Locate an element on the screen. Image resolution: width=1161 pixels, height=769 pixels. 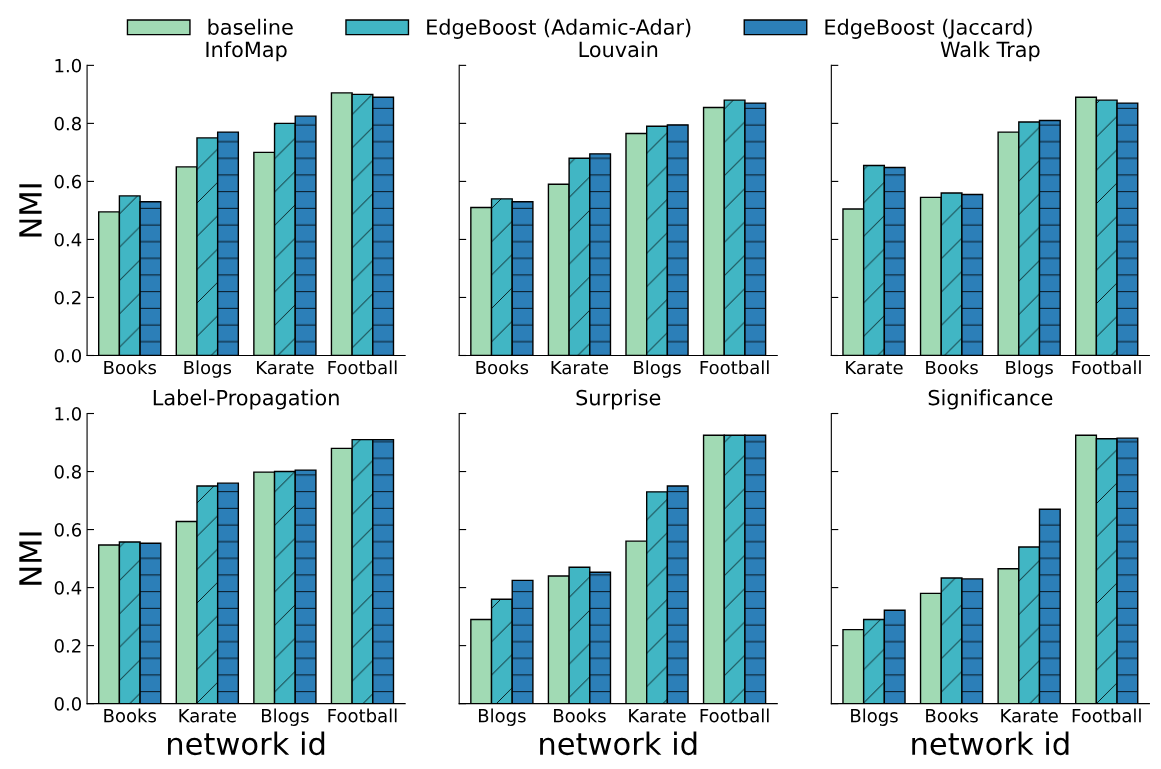
chart-title: Surprise is located at coordinates (618, 399).